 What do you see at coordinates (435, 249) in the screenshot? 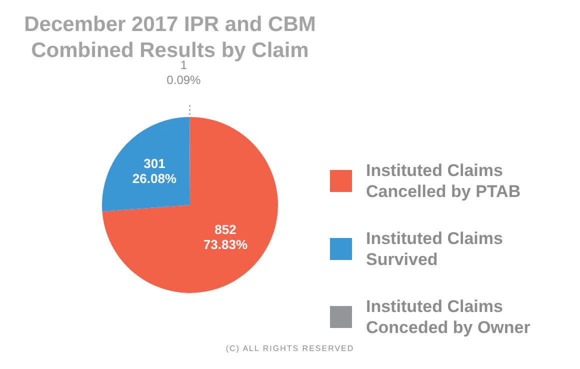
I see `legend-label: Instituted Claims Survived` at bounding box center [435, 249].